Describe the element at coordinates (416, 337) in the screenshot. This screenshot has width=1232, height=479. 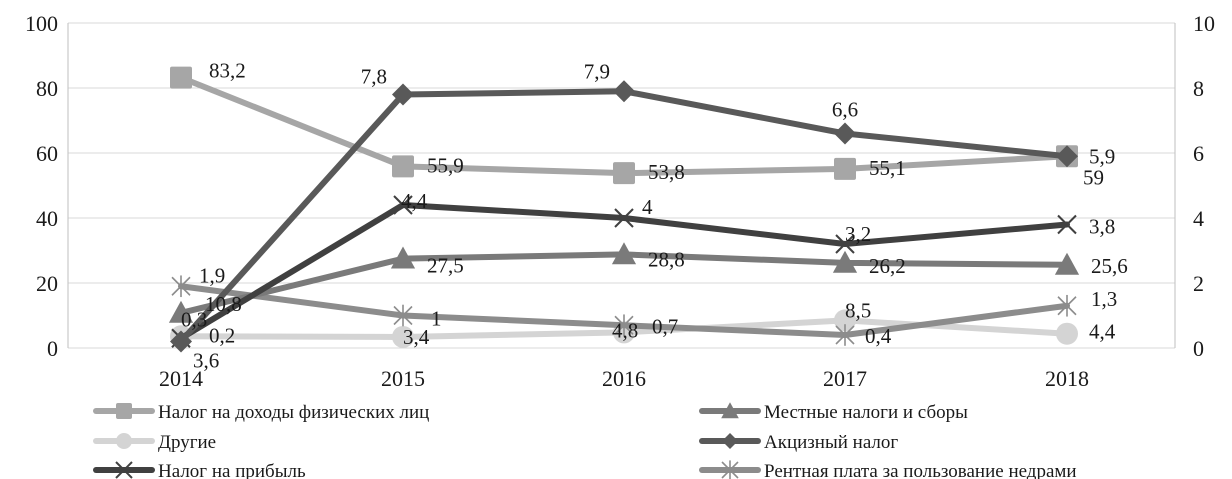
I see `data-label: 3,4` at that location.